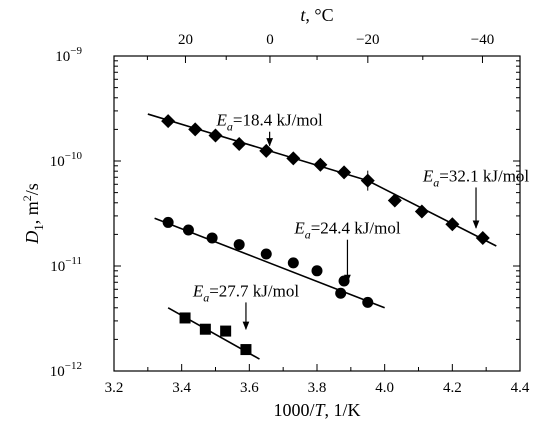 The width and height of the screenshot is (550, 433). What do you see at coordinates (66, 265) in the screenshot?
I see `y-tick-label: 10−11` at bounding box center [66, 265].